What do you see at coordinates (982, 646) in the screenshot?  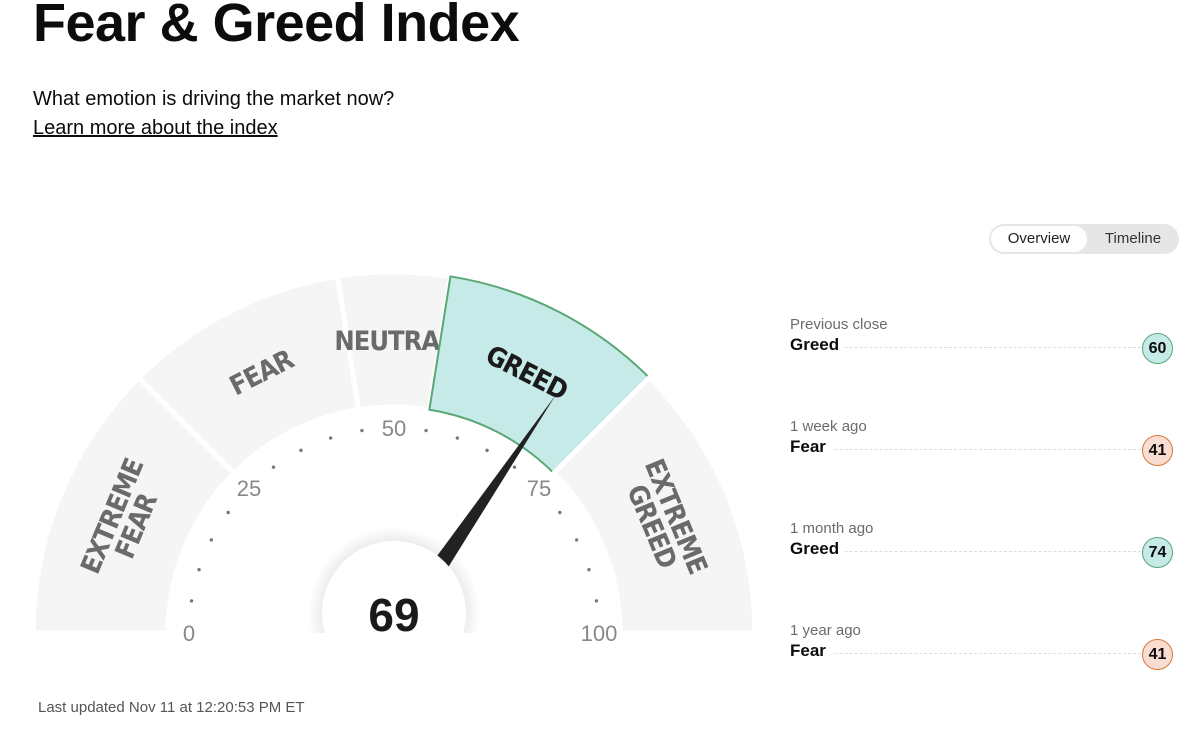 I see `history-item: 1 year ago Fear 41` at bounding box center [982, 646].